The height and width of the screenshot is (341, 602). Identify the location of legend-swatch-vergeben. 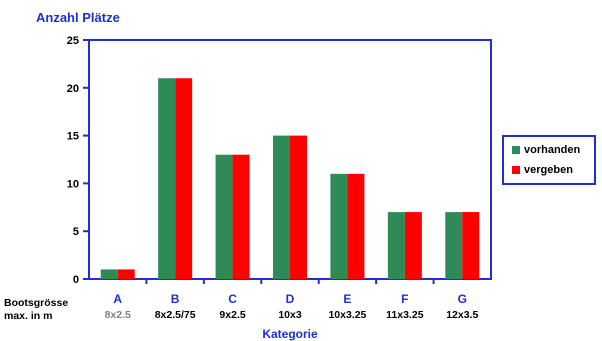
(516, 170).